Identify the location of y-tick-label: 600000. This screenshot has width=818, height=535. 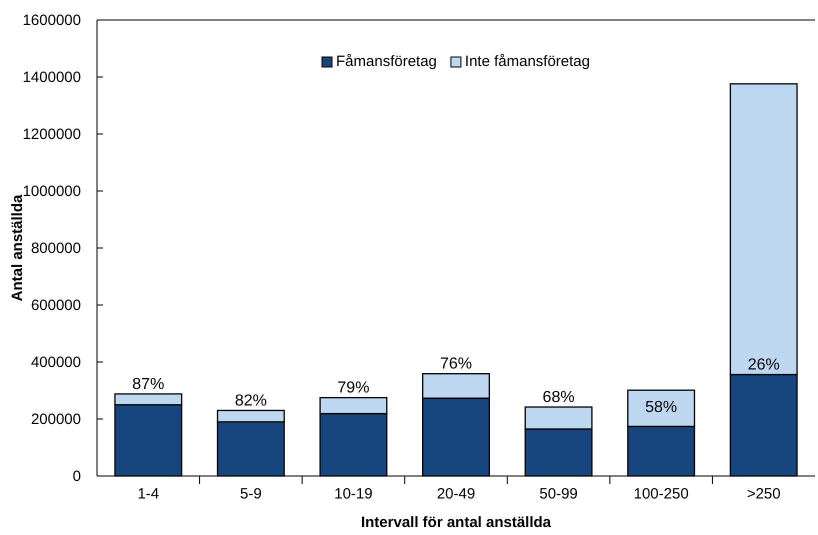
(55, 305).